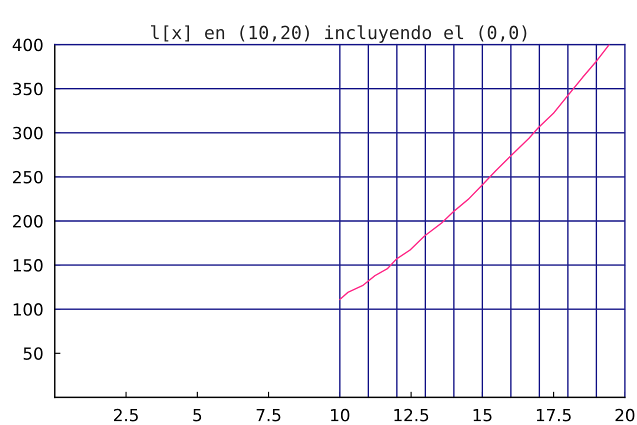  Describe the element at coordinates (340, 415) in the screenshot. I see `x-tick-label: 10` at that location.